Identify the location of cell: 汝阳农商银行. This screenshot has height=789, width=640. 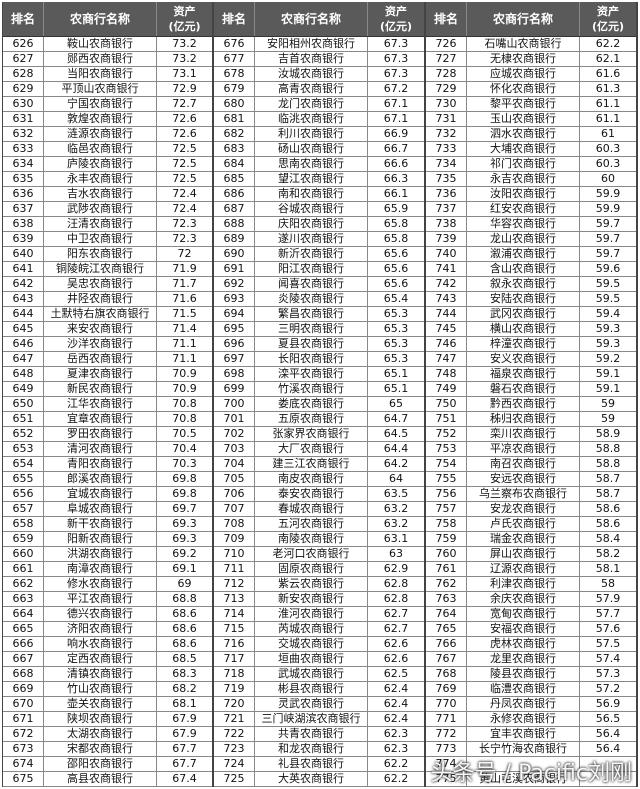
(523, 194).